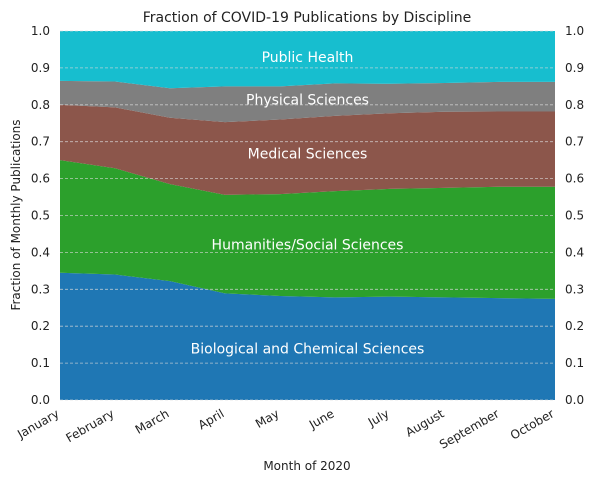 The image size is (595, 485). What do you see at coordinates (574, 363) in the screenshot?
I see `y-tick-label-right: 0.1` at bounding box center [574, 363].